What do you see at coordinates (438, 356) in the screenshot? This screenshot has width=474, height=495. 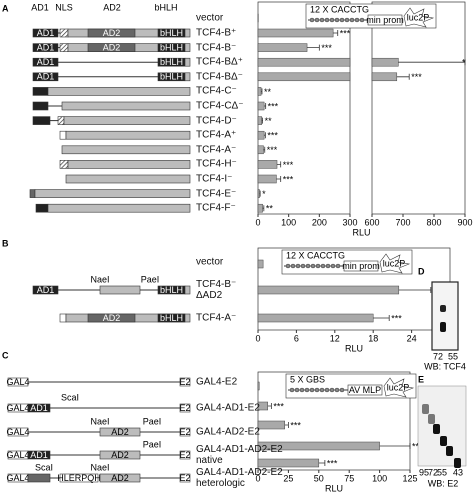 I see `blot-marker: 72` at bounding box center [438, 356].